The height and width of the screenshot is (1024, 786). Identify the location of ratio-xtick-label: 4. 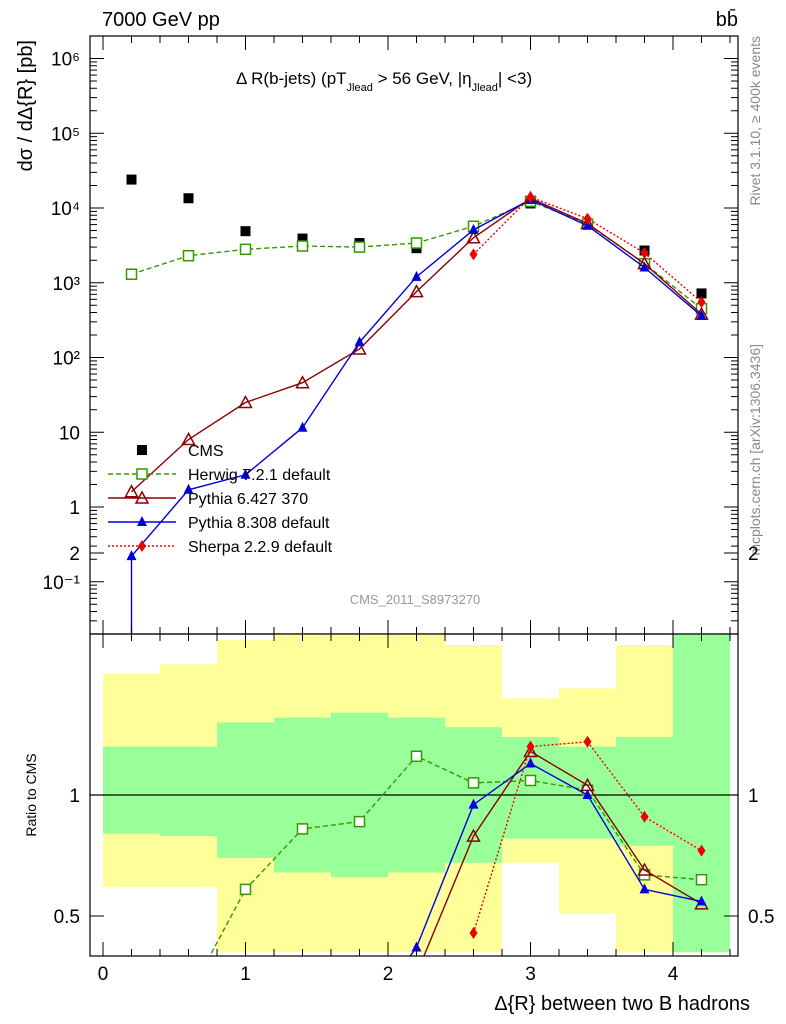
(673, 974).